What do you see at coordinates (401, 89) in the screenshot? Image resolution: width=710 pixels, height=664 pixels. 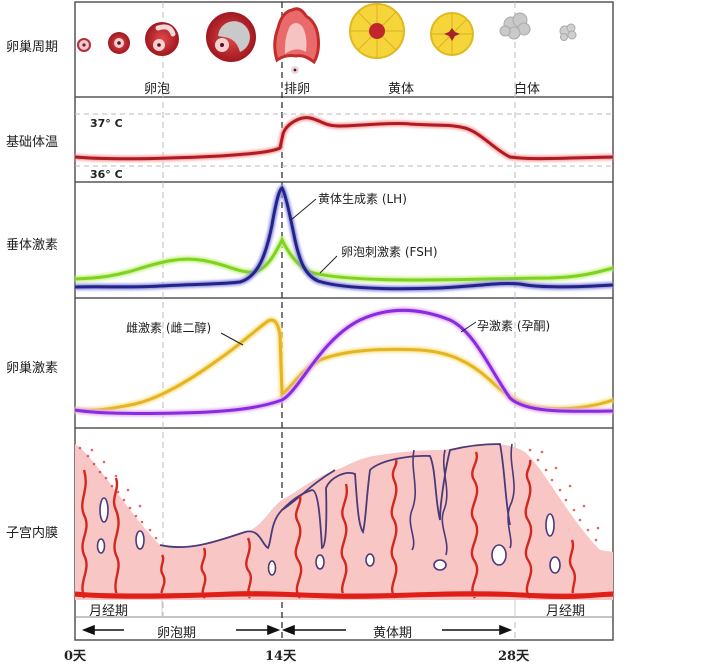 I see `stage-label-corpus-luteum: 黄体` at bounding box center [401, 89].